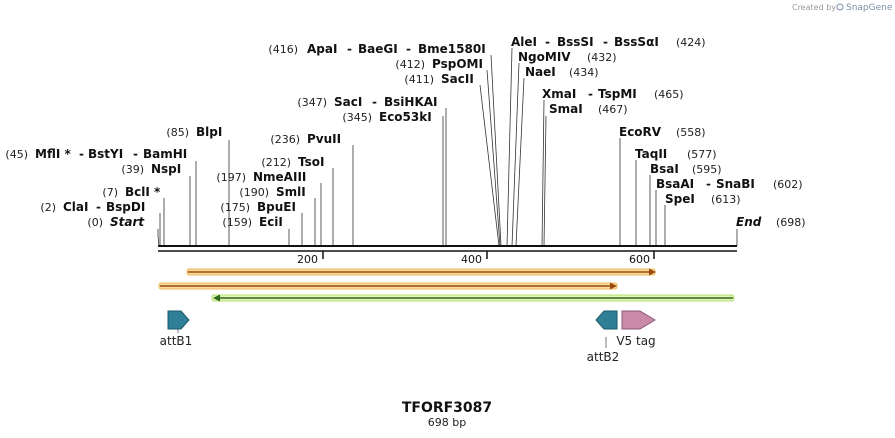  I want to click on site-position: (424), so click(691, 42).